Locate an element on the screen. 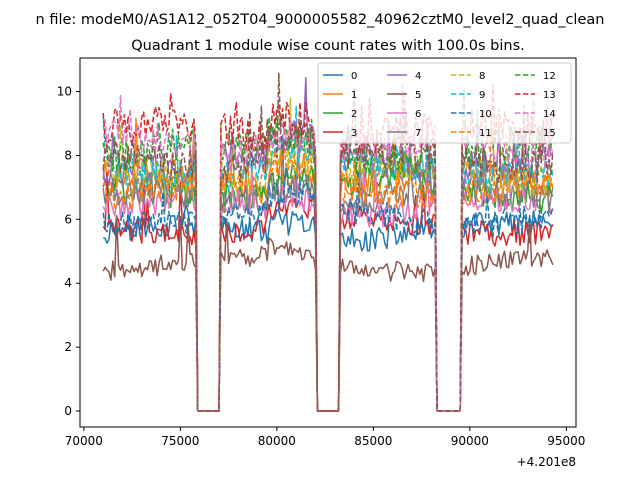  legend-label-11: 11 is located at coordinates (485, 133).